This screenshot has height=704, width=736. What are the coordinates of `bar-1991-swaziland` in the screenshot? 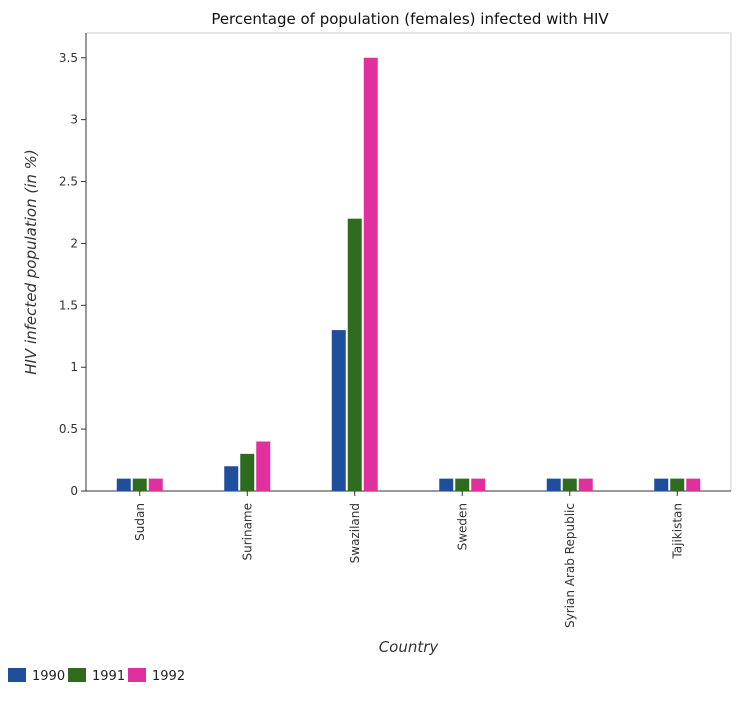 It's located at (354, 355).